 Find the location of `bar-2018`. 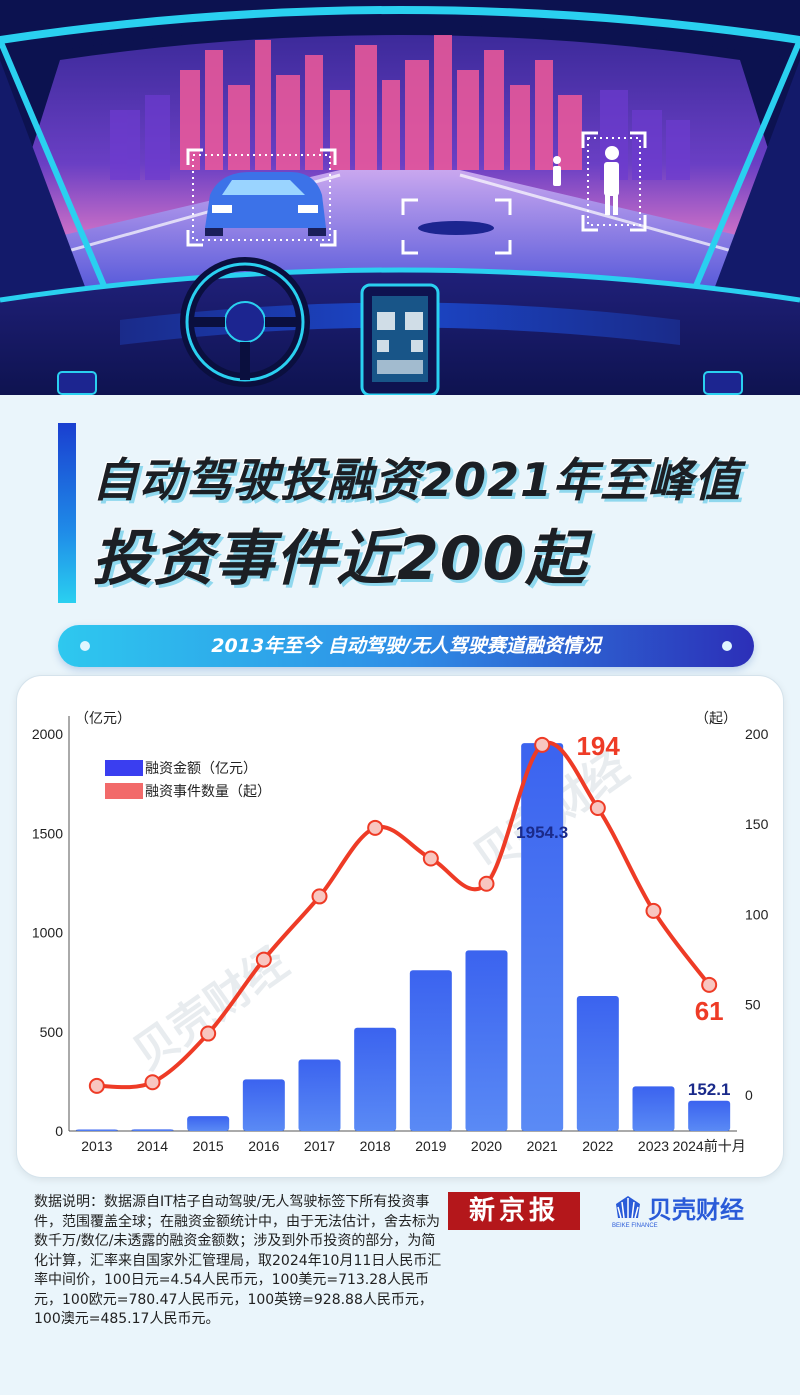

bar-2018 is located at coordinates (375, 1079).